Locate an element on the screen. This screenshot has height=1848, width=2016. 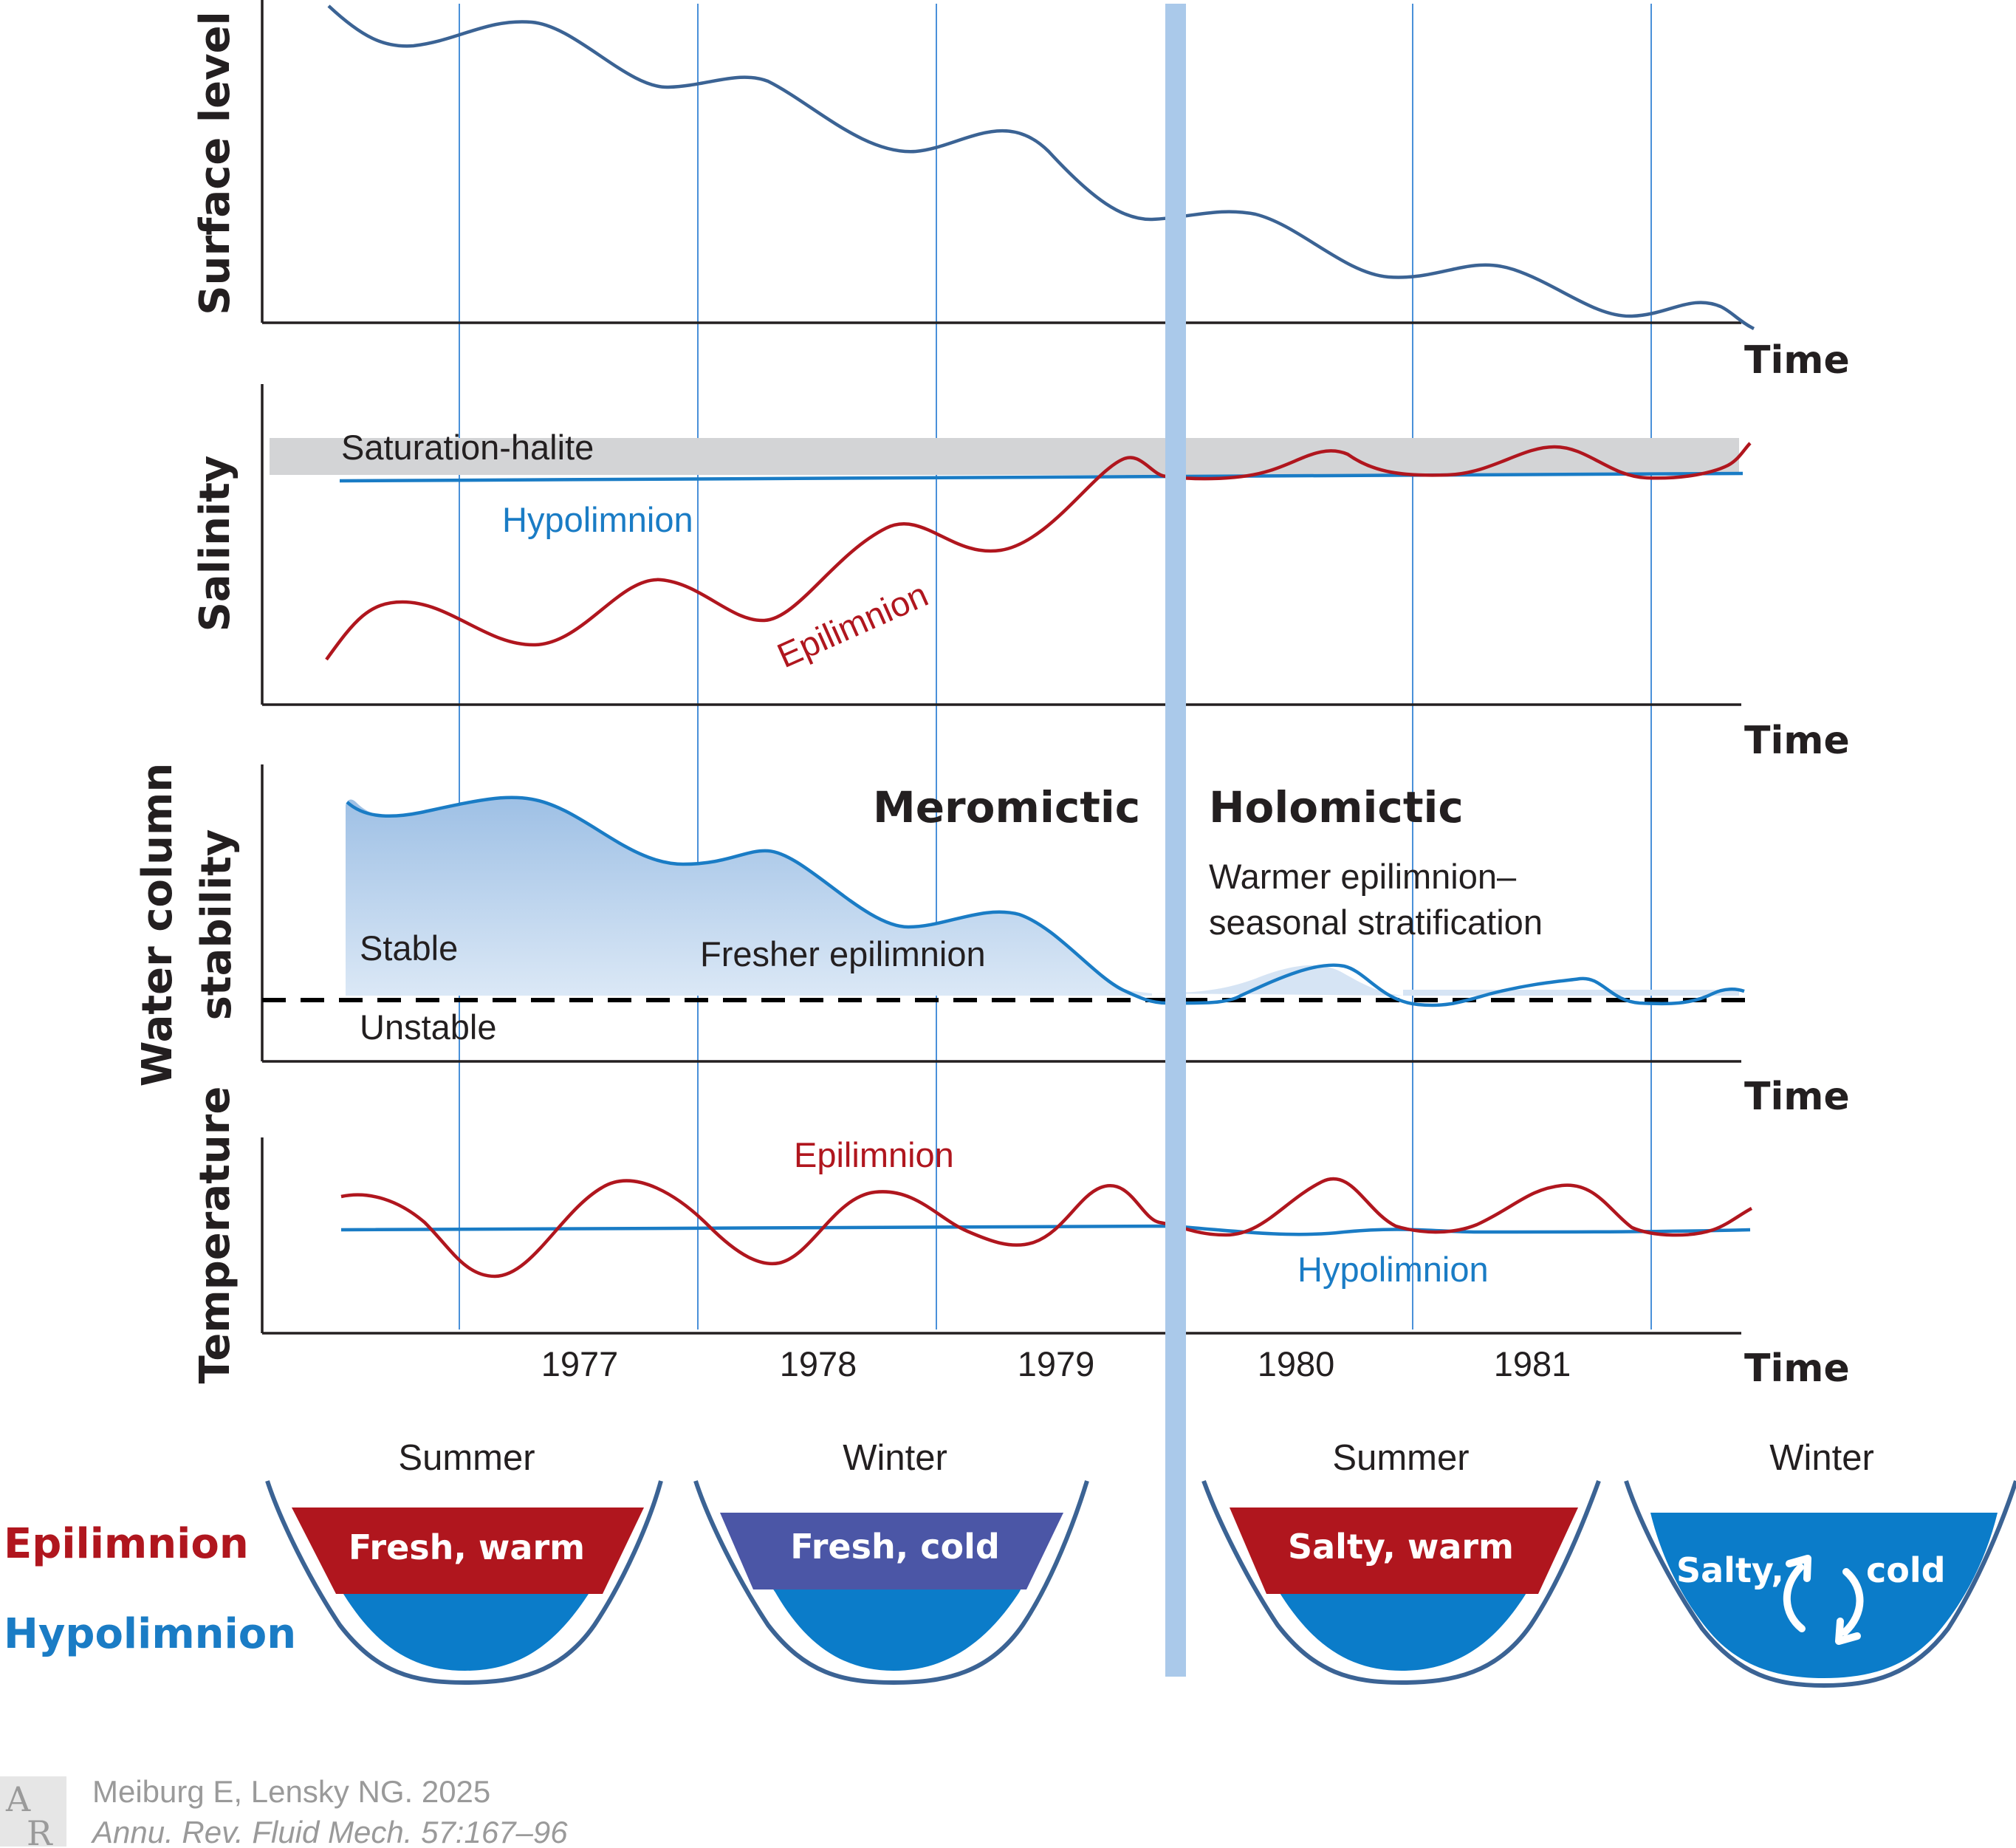
temperature-epilimnion-line is located at coordinates (1047, 1228).